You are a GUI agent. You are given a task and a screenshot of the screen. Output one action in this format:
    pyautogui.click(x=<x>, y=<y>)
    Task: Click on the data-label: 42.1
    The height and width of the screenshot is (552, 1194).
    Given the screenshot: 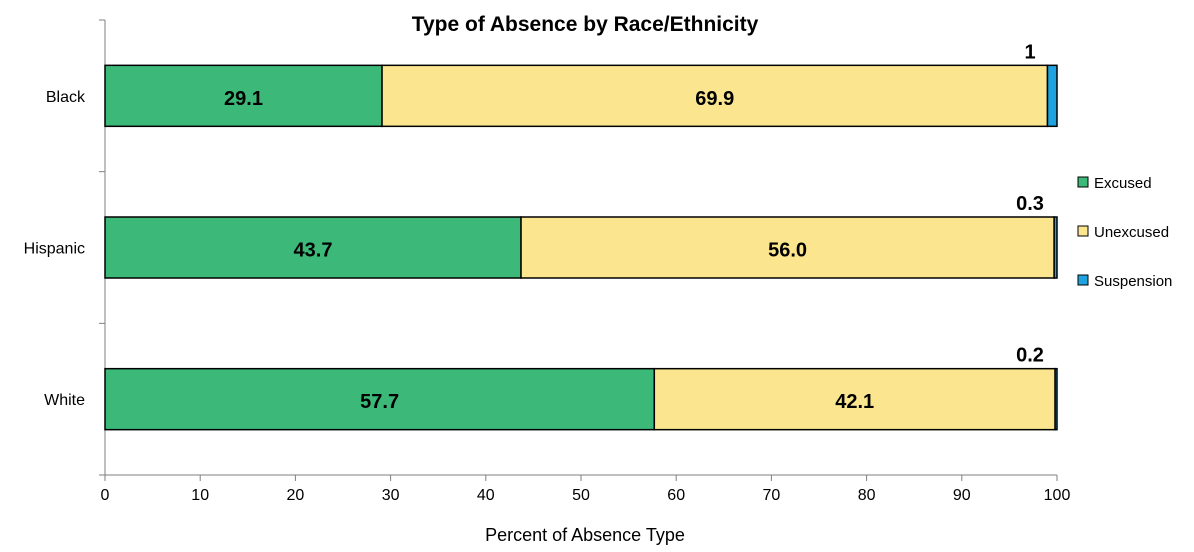 What is the action you would take?
    pyautogui.click(x=854, y=402)
    